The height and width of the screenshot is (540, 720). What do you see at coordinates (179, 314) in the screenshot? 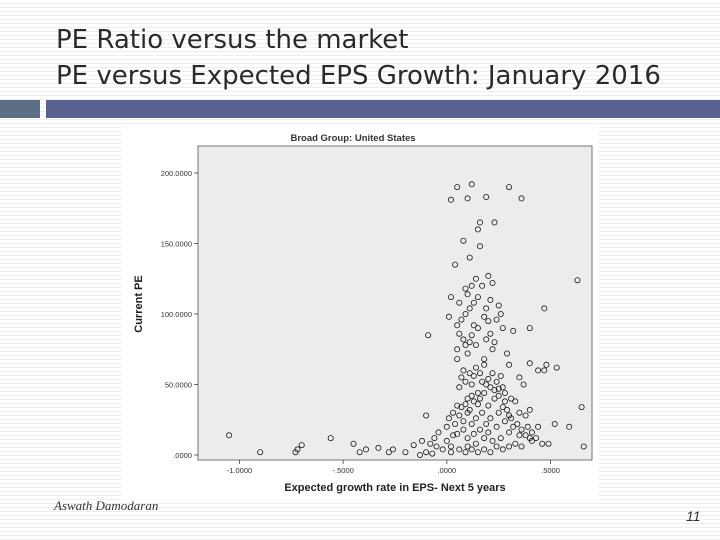
I see `y-axis: .0000 50.0000 100.0000 150.0000 200.0000` at bounding box center [179, 314].